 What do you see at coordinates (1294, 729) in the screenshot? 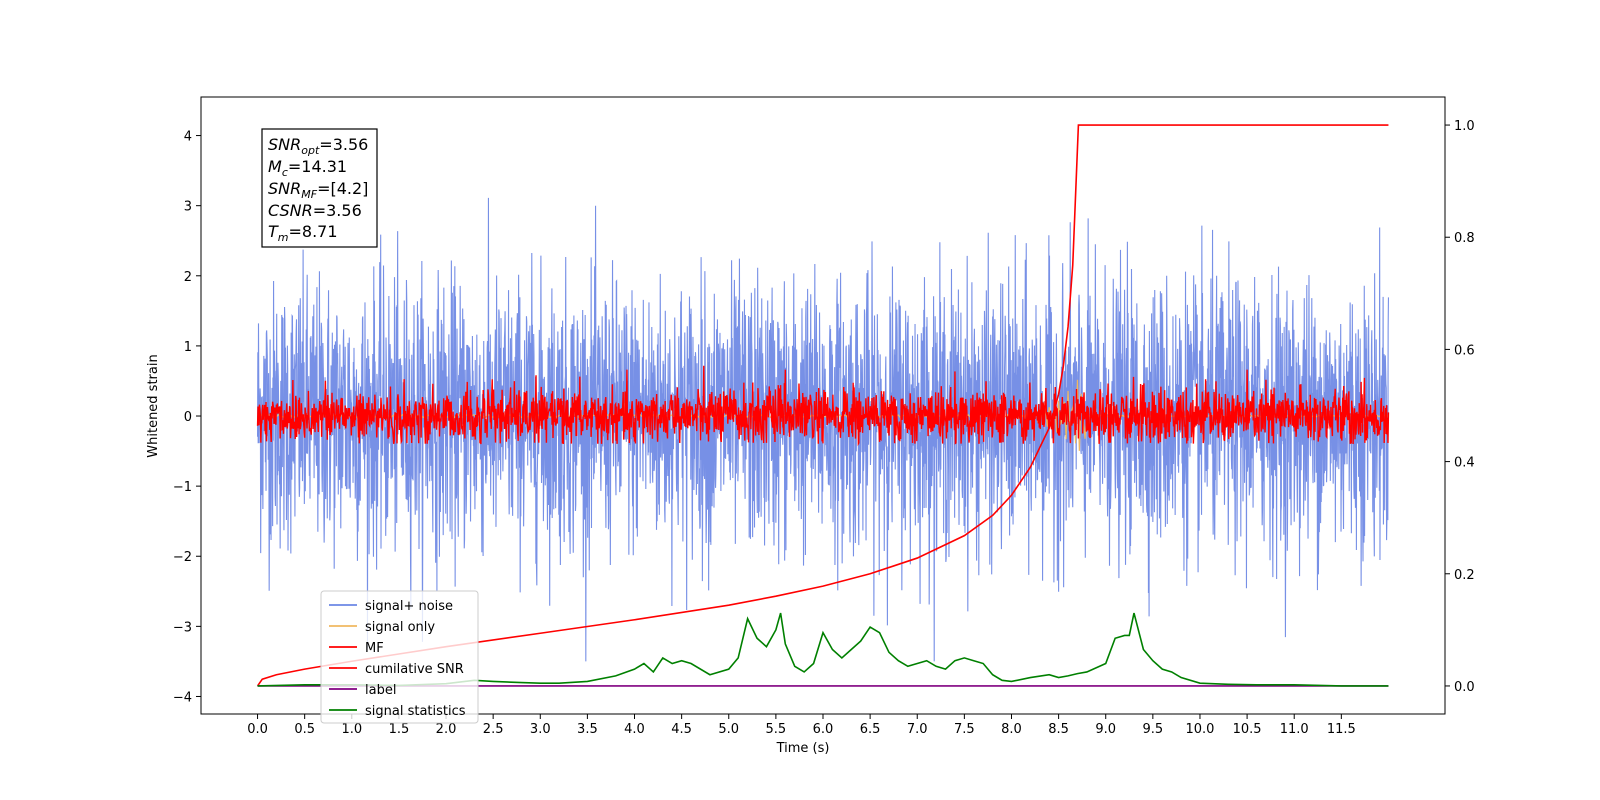
I see `x-tick-label: 11.0` at bounding box center [1294, 729].